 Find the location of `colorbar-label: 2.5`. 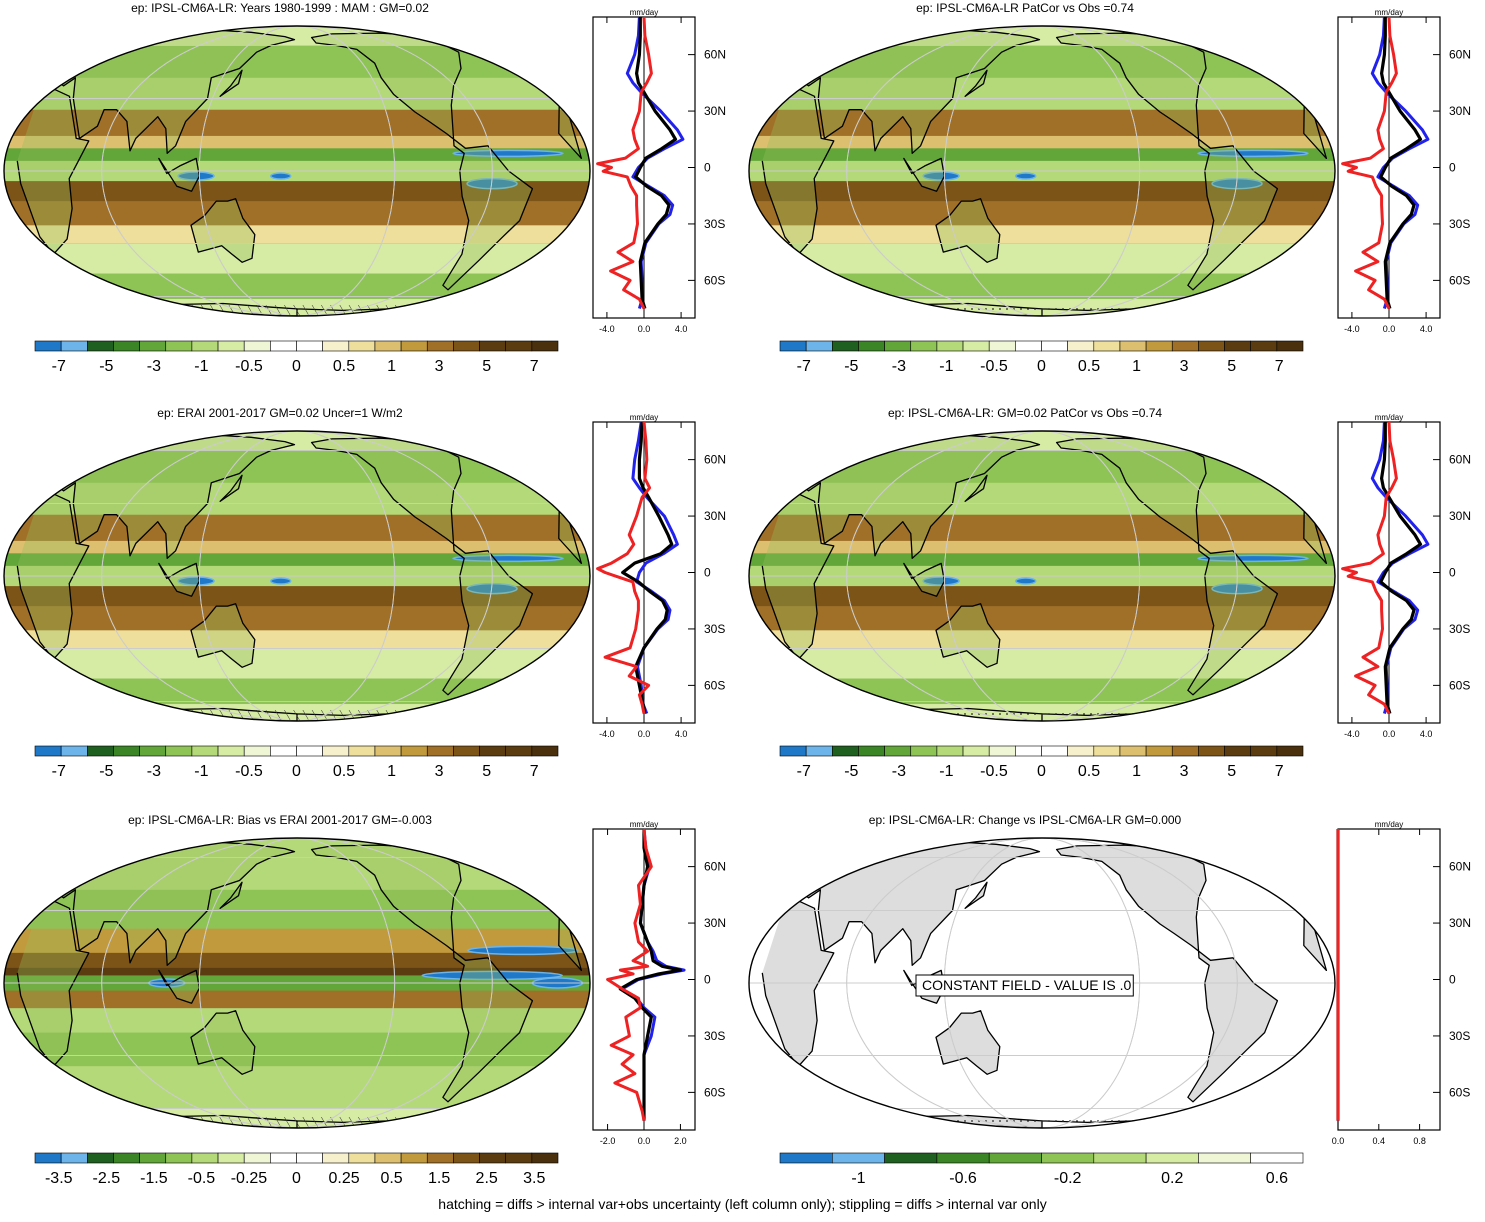

colorbar-label: 2.5 is located at coordinates (487, 1178).